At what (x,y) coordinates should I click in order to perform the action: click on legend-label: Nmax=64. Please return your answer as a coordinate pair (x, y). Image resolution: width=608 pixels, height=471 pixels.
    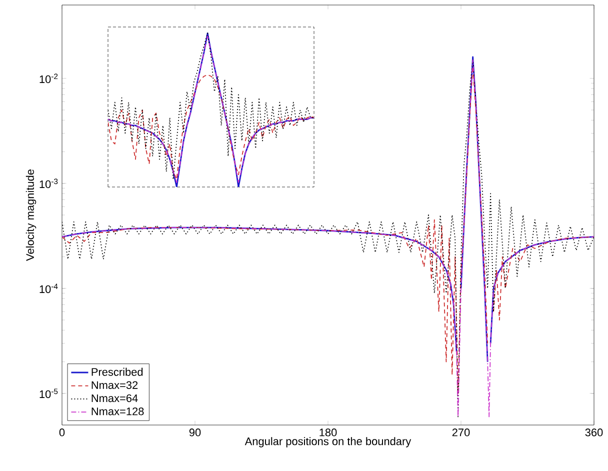
    Looking at the image, I should click on (115, 398).